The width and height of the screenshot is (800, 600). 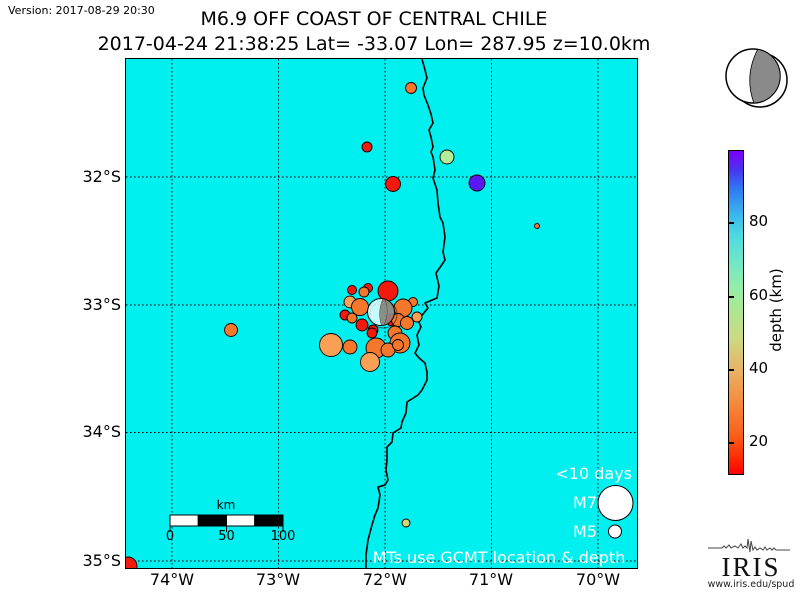 I want to click on iris-logo-text: IRIS, so click(x=751, y=567).